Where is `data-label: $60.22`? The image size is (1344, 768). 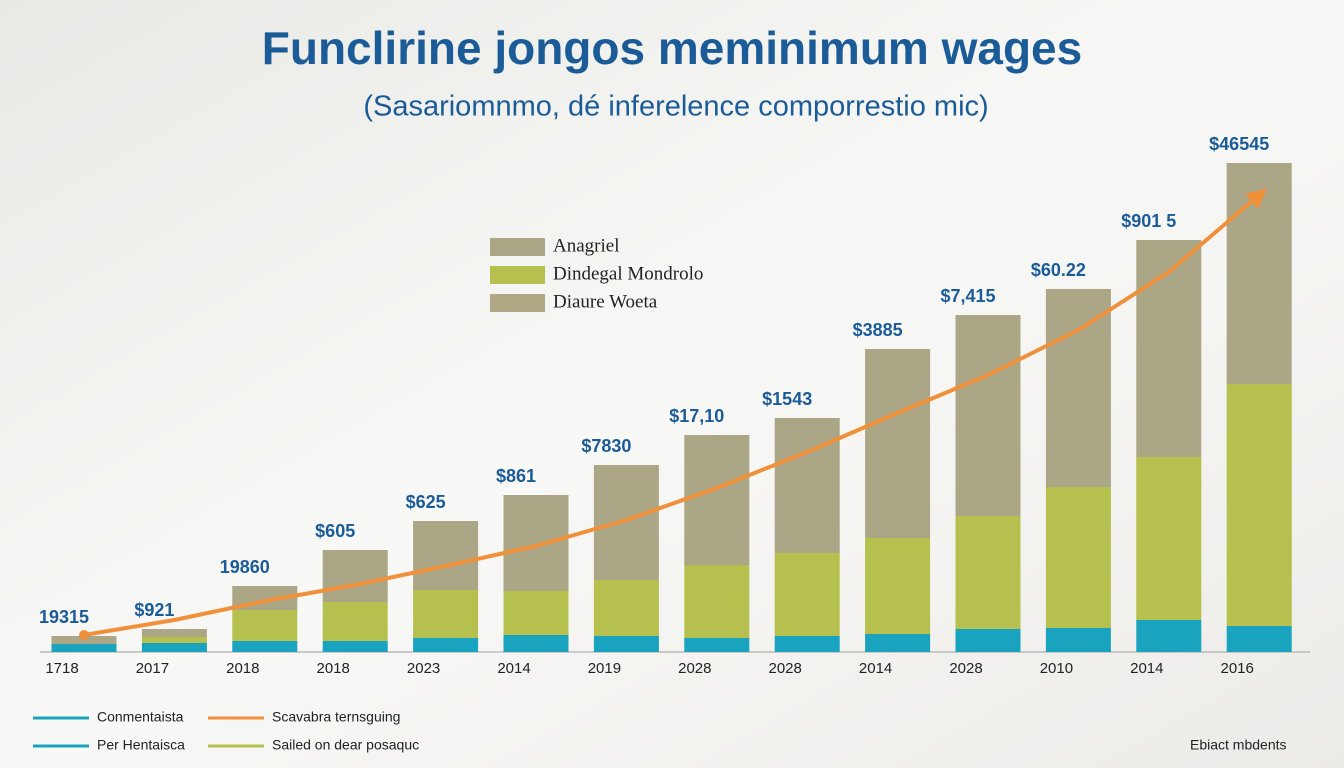
data-label: $60.22 is located at coordinates (1058, 270).